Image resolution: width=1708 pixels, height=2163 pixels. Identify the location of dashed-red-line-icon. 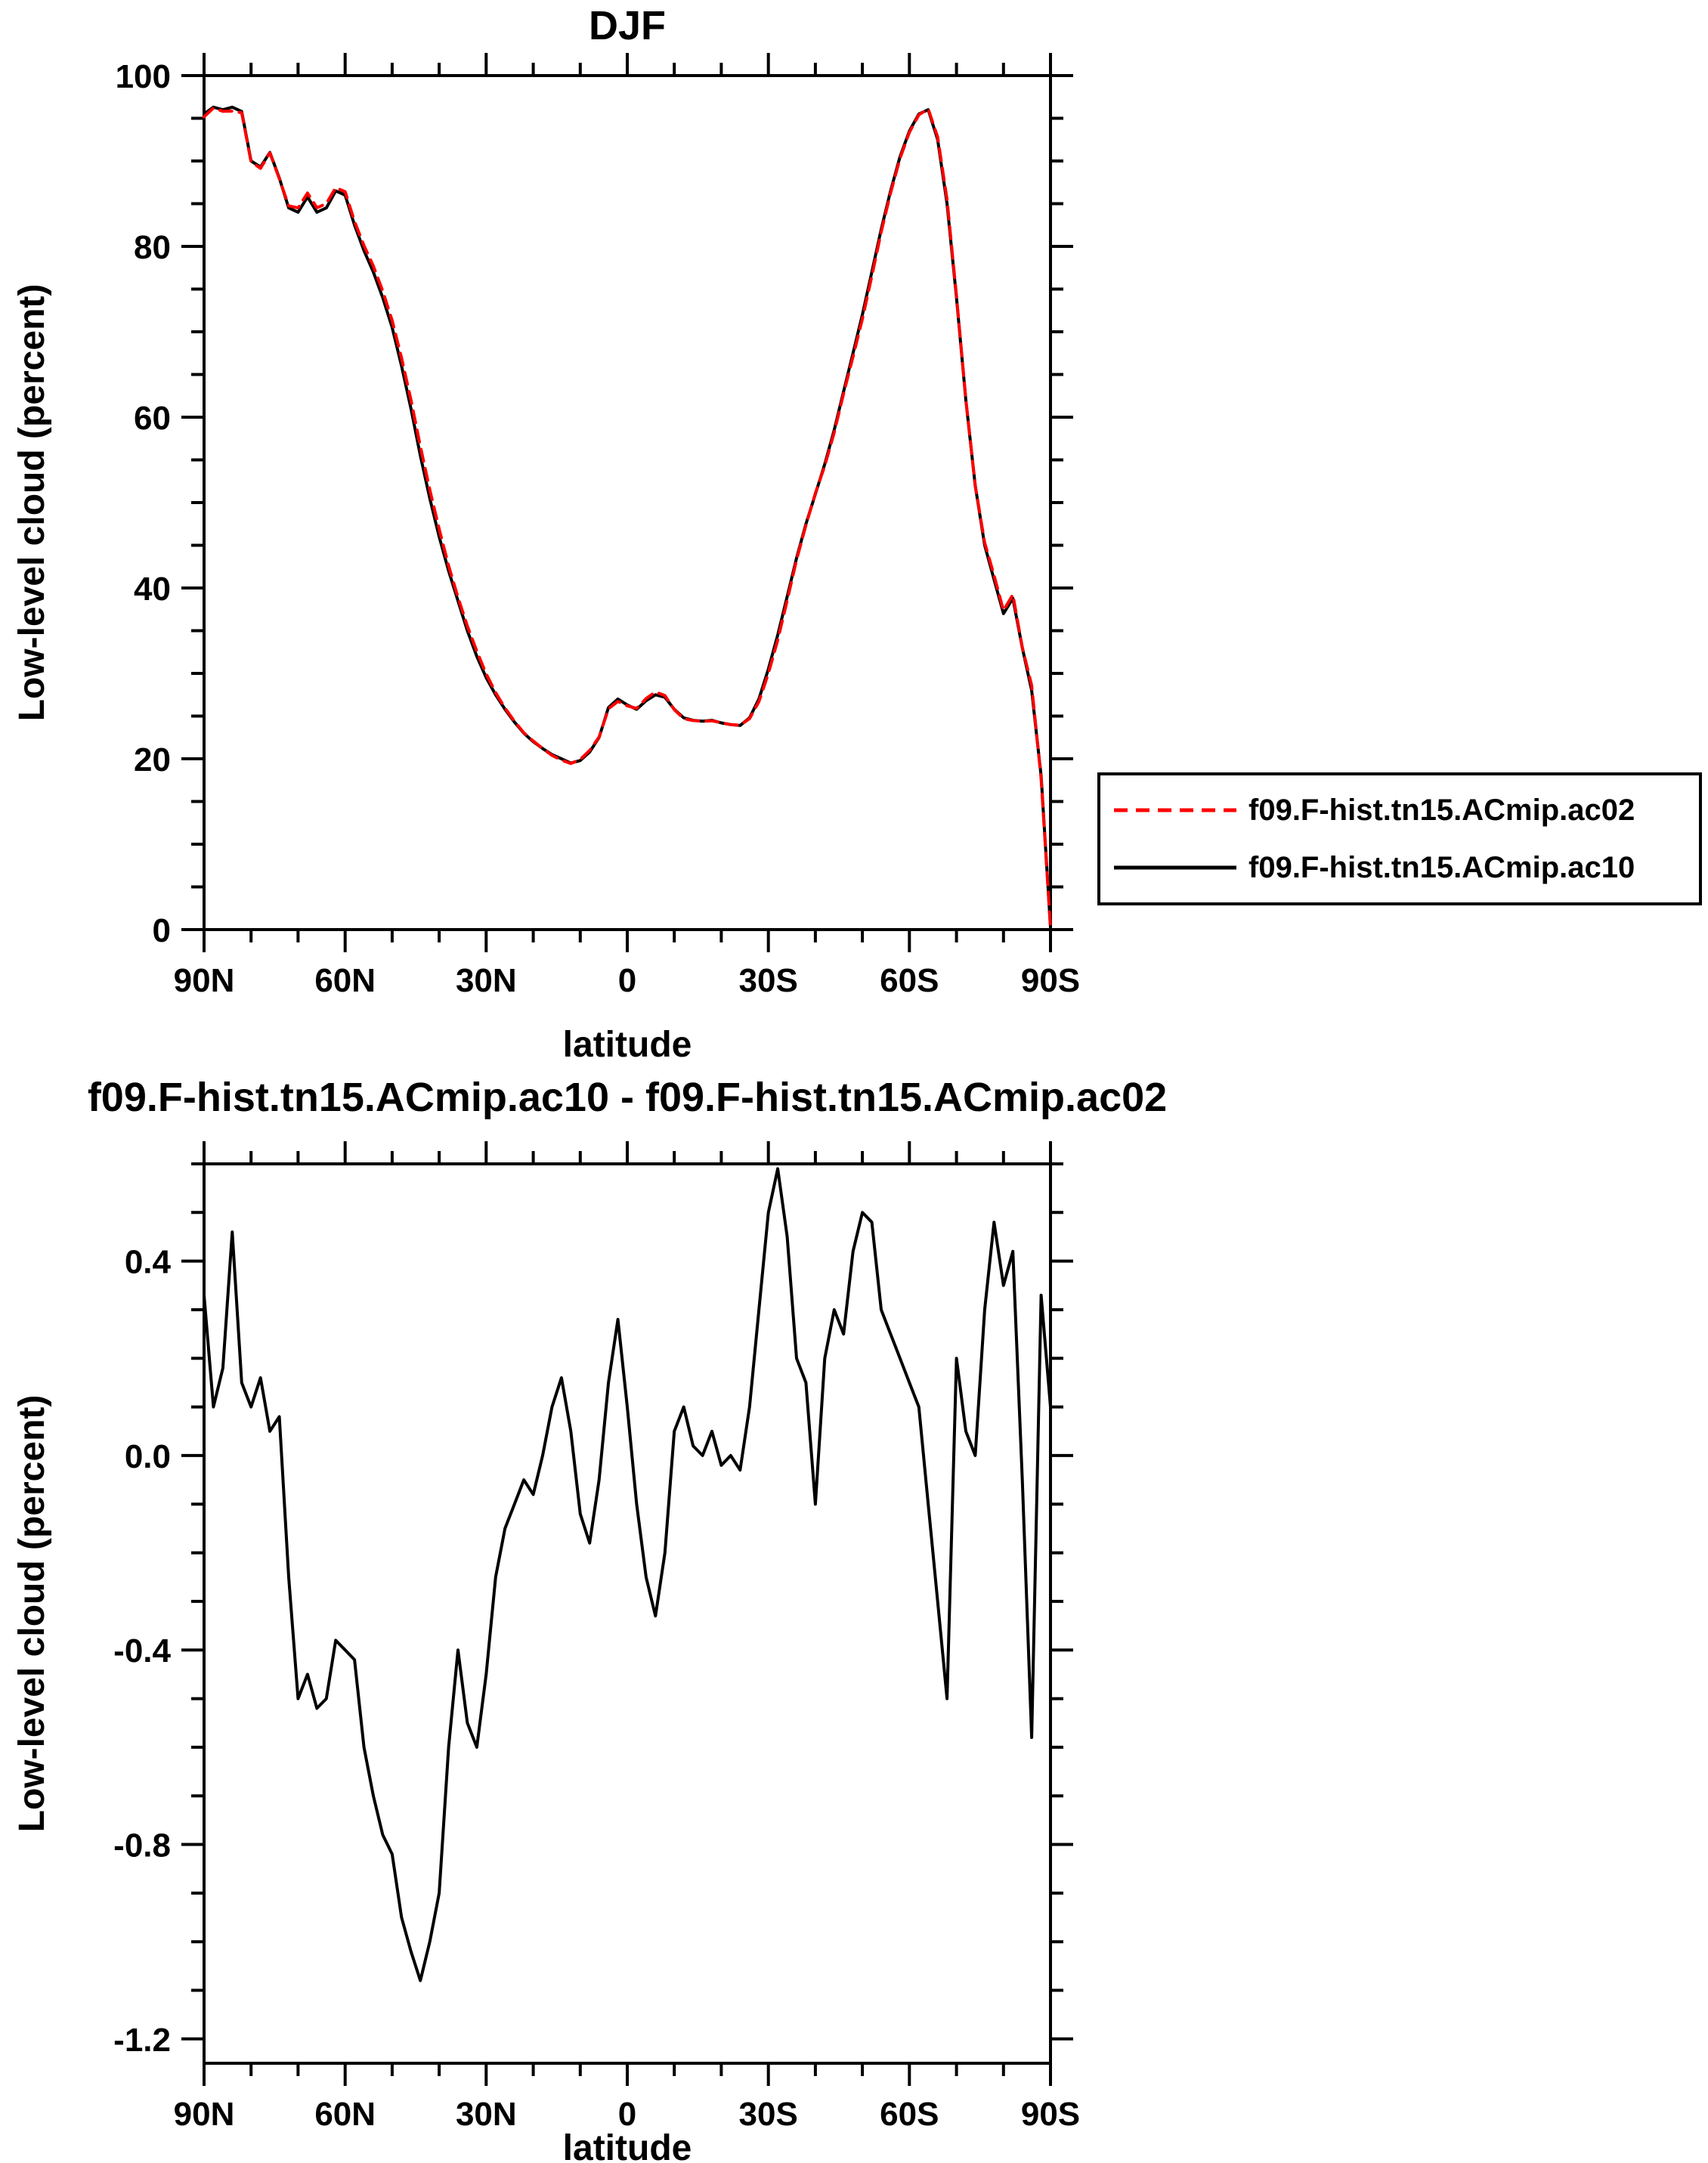
(1175, 810).